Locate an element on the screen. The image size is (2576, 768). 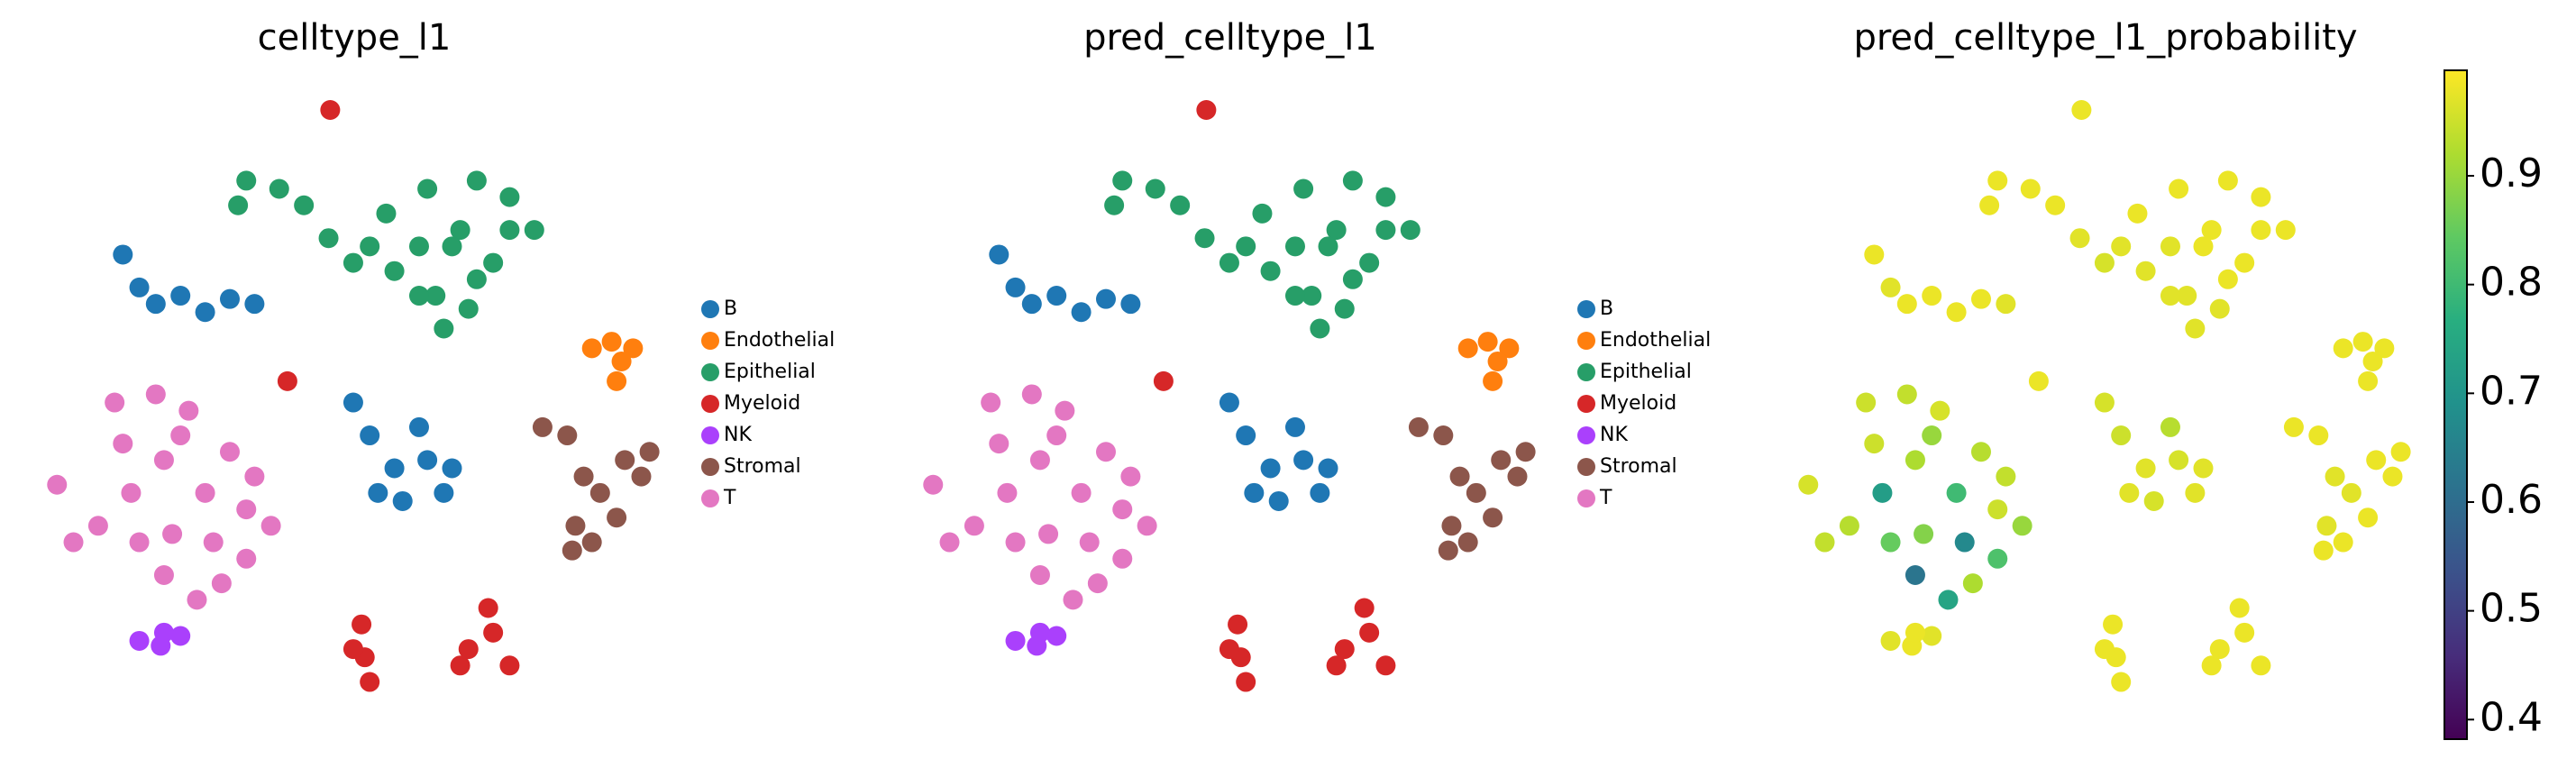
legend-label: Myeloid is located at coordinates (1638, 403).